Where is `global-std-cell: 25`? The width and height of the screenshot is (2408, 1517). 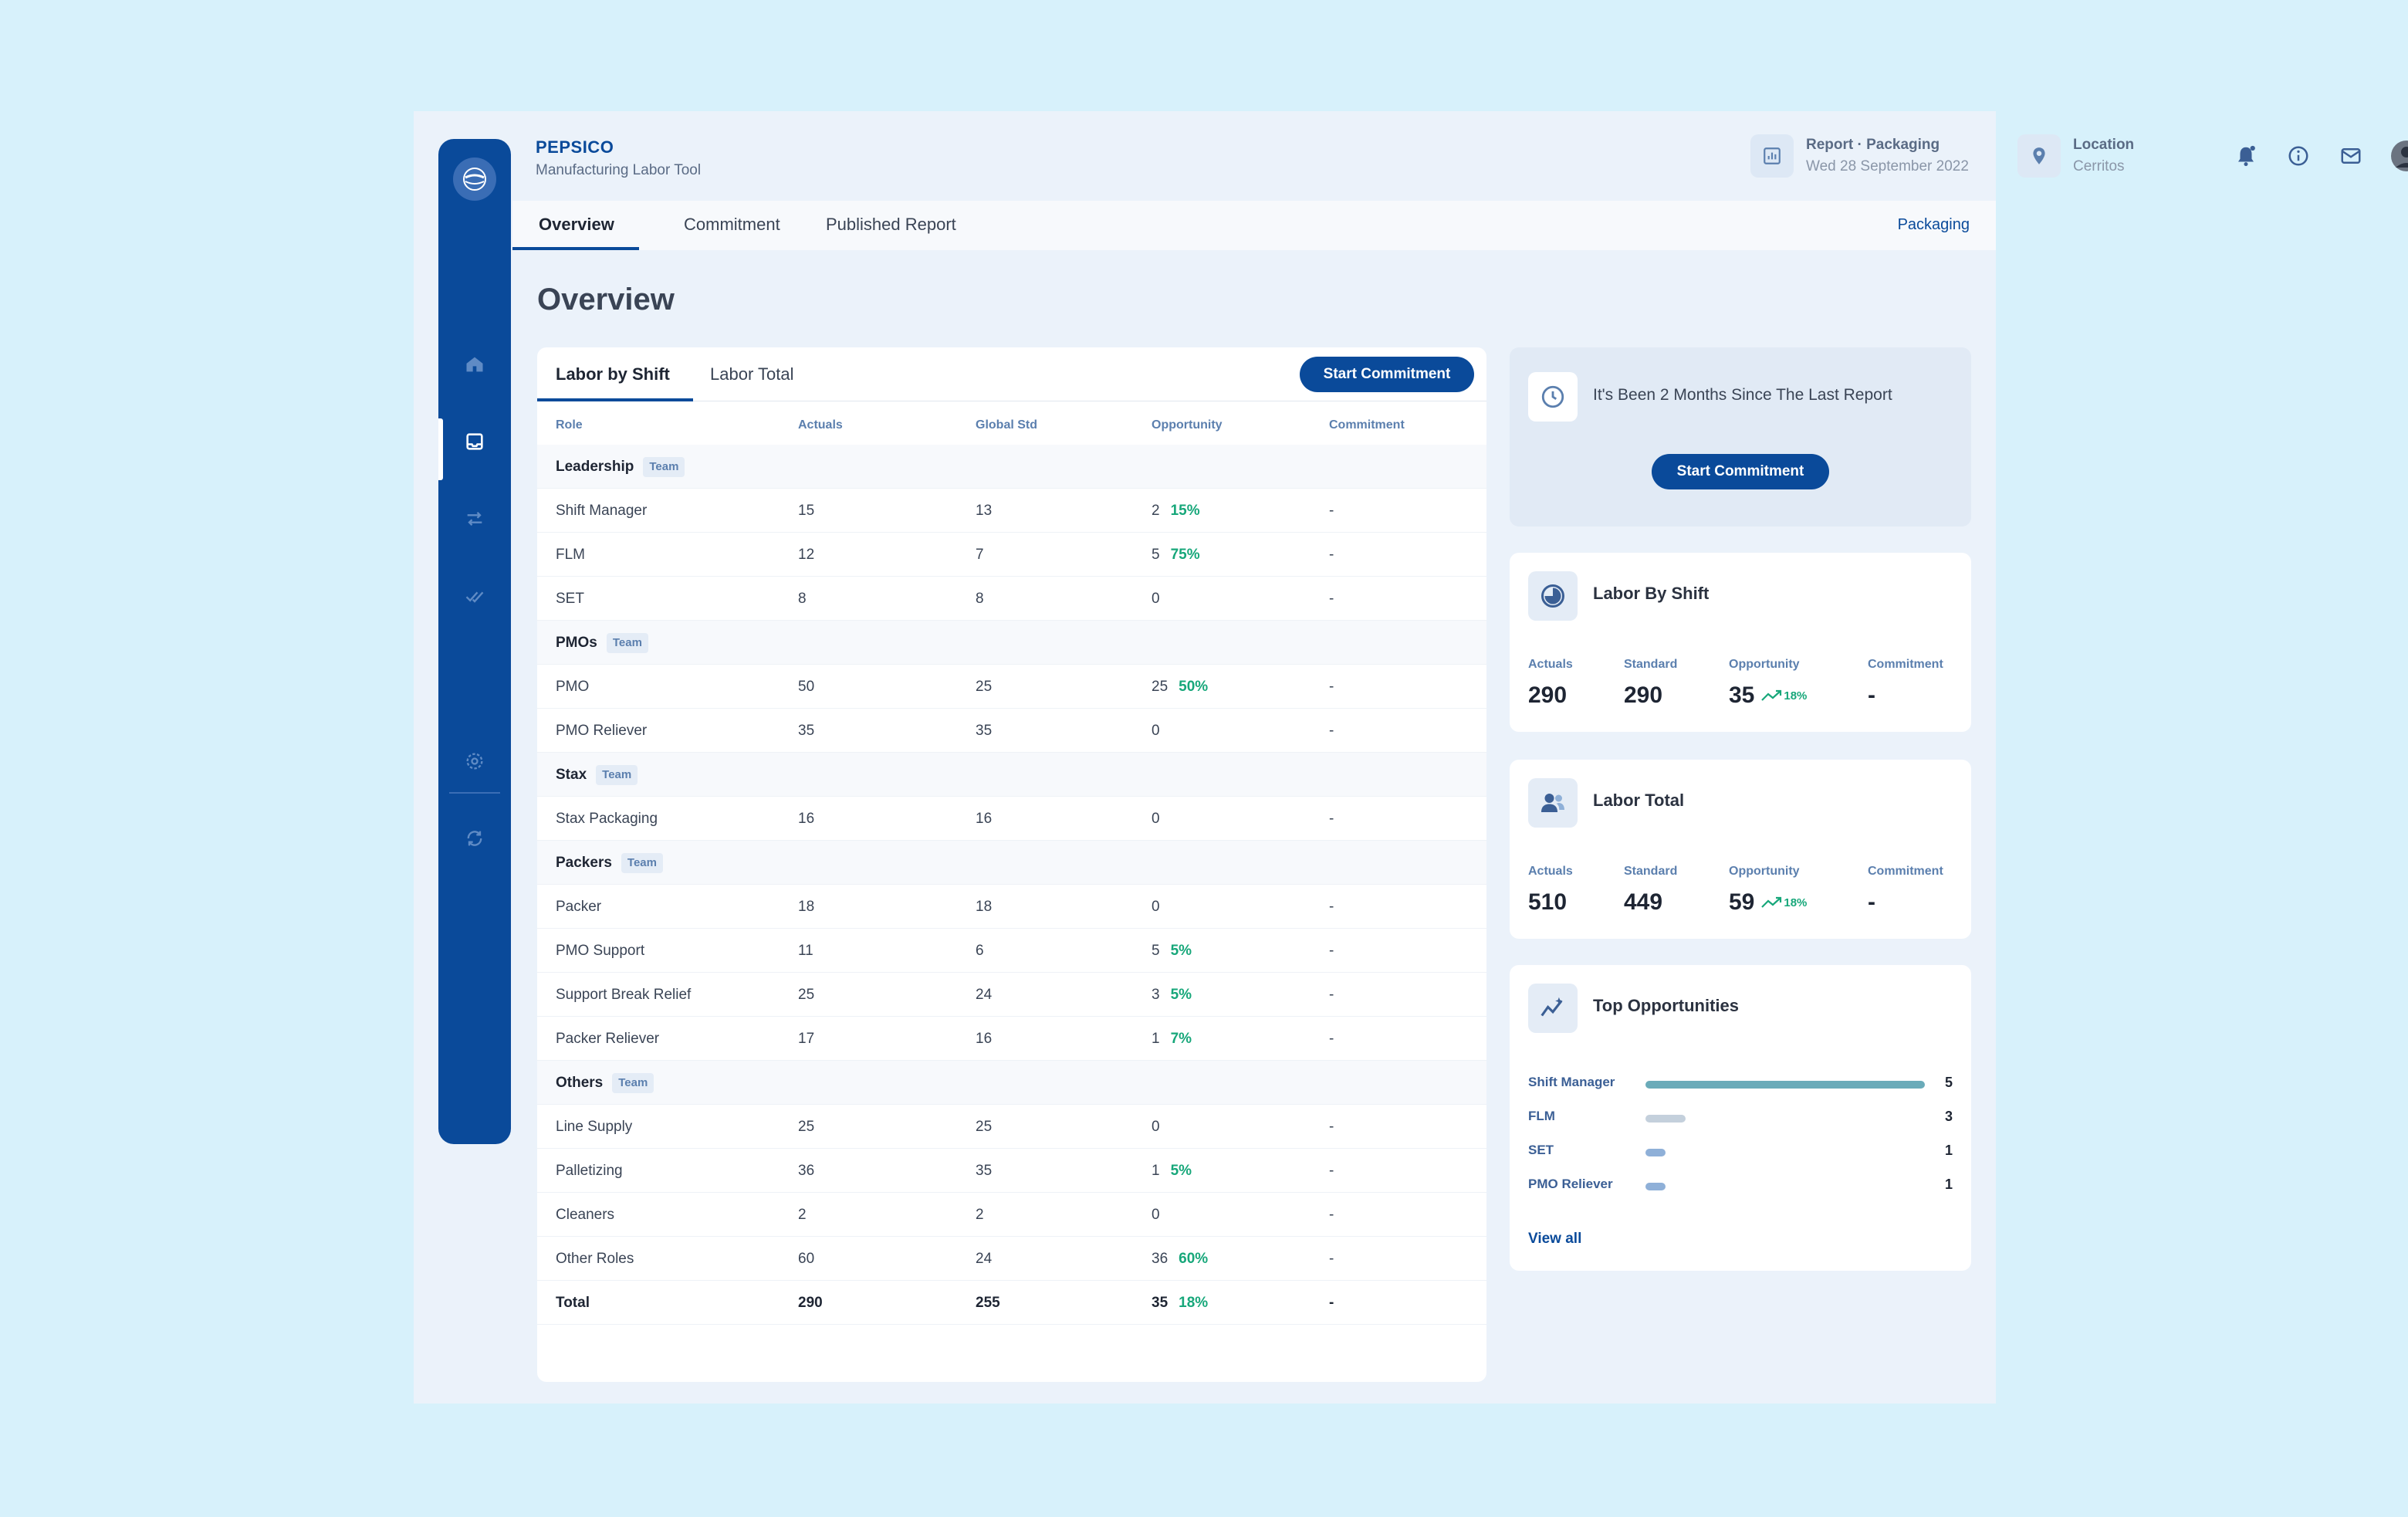
global-std-cell: 25 is located at coordinates (984, 687).